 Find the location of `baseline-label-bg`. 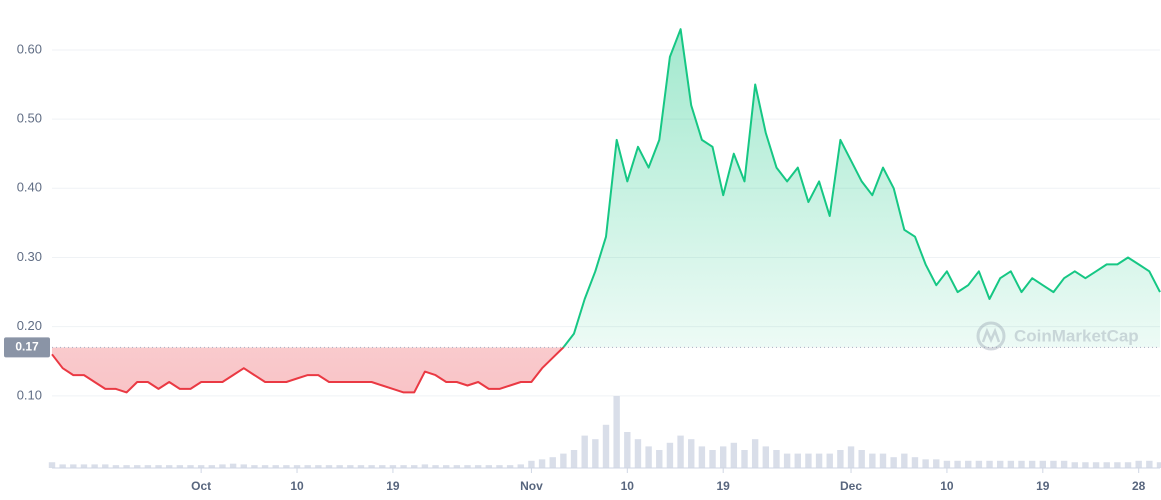

baseline-label-bg is located at coordinates (27, 347).